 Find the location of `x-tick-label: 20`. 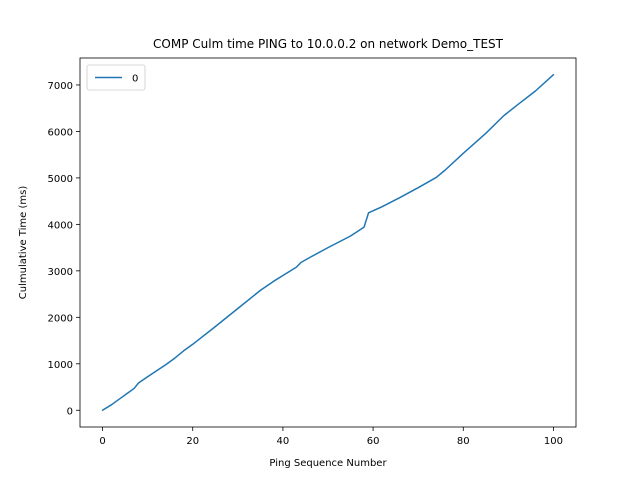

x-tick-label: 20 is located at coordinates (192, 441).